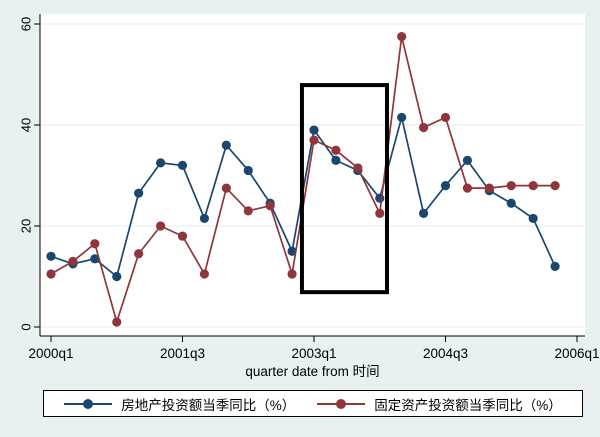  Describe the element at coordinates (468, 405) in the screenshot. I see `legend-label-fixed-assets: 固定资产投资额当季同比（%）` at that location.